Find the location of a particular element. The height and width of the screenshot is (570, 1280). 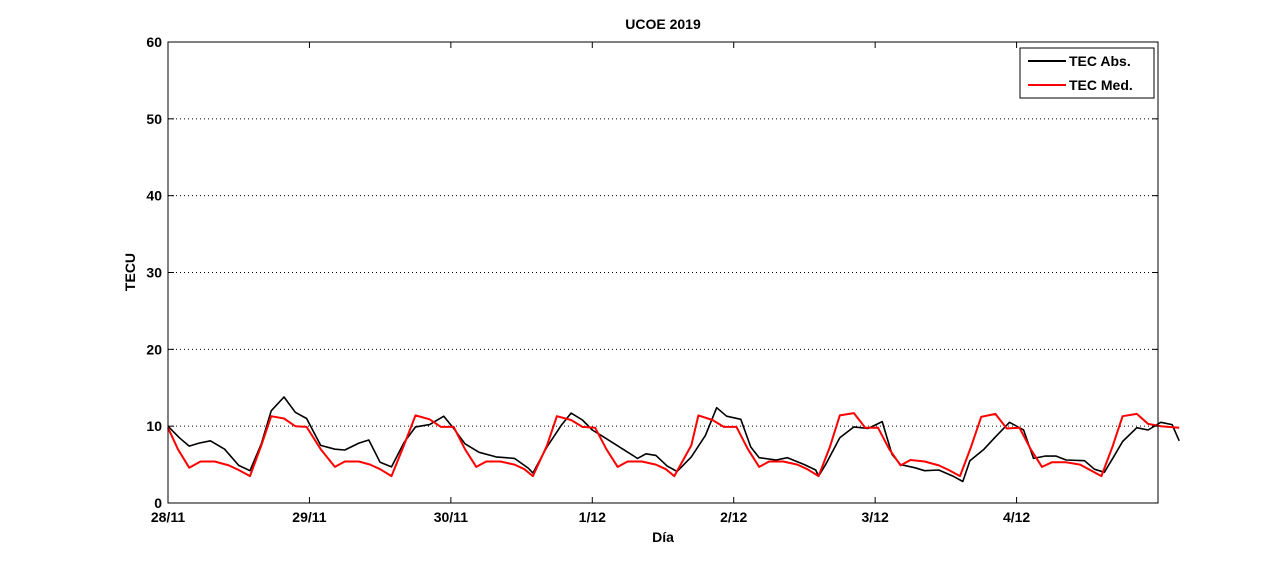

y-tick-label: 10 is located at coordinates (154, 426).